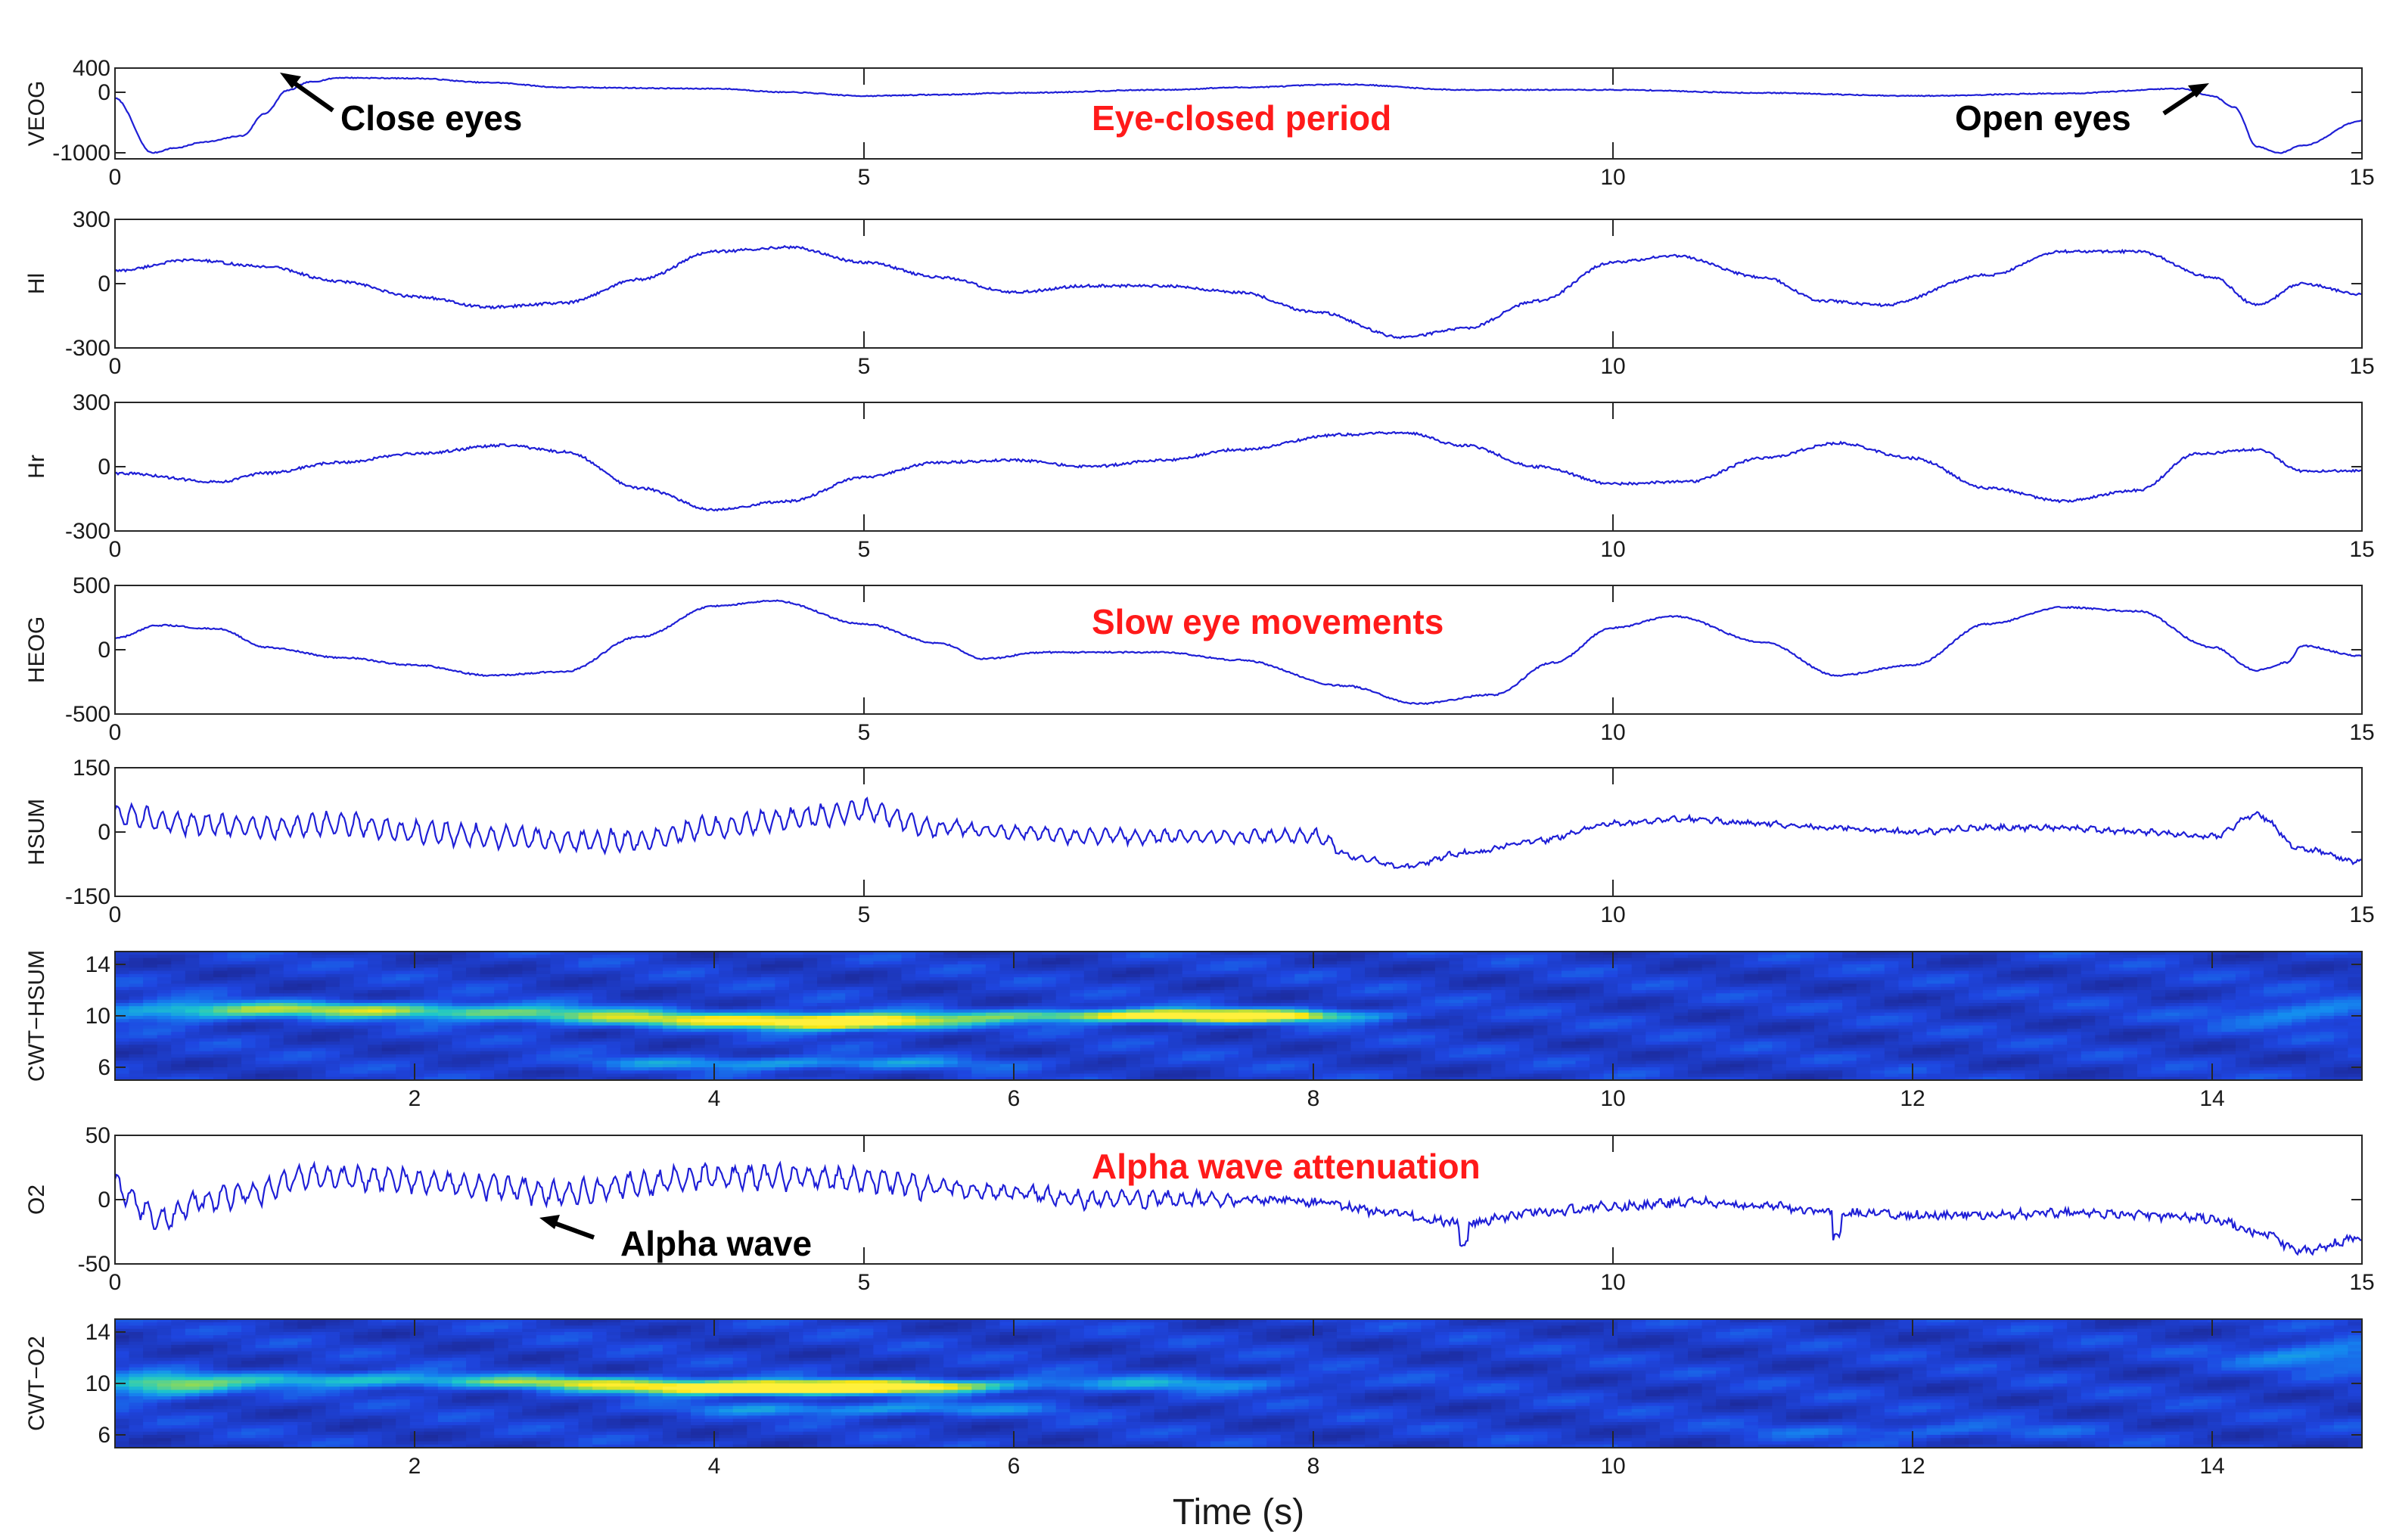 This screenshot has width=2396, height=1540. What do you see at coordinates (1238, 652) in the screenshot?
I see `heog-trace` at bounding box center [1238, 652].